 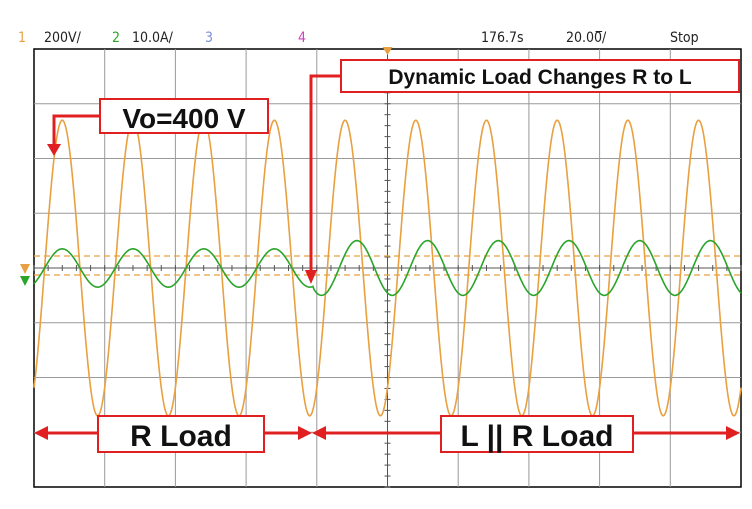 I want to click on transition-arrowhead, so click(x=311, y=277).